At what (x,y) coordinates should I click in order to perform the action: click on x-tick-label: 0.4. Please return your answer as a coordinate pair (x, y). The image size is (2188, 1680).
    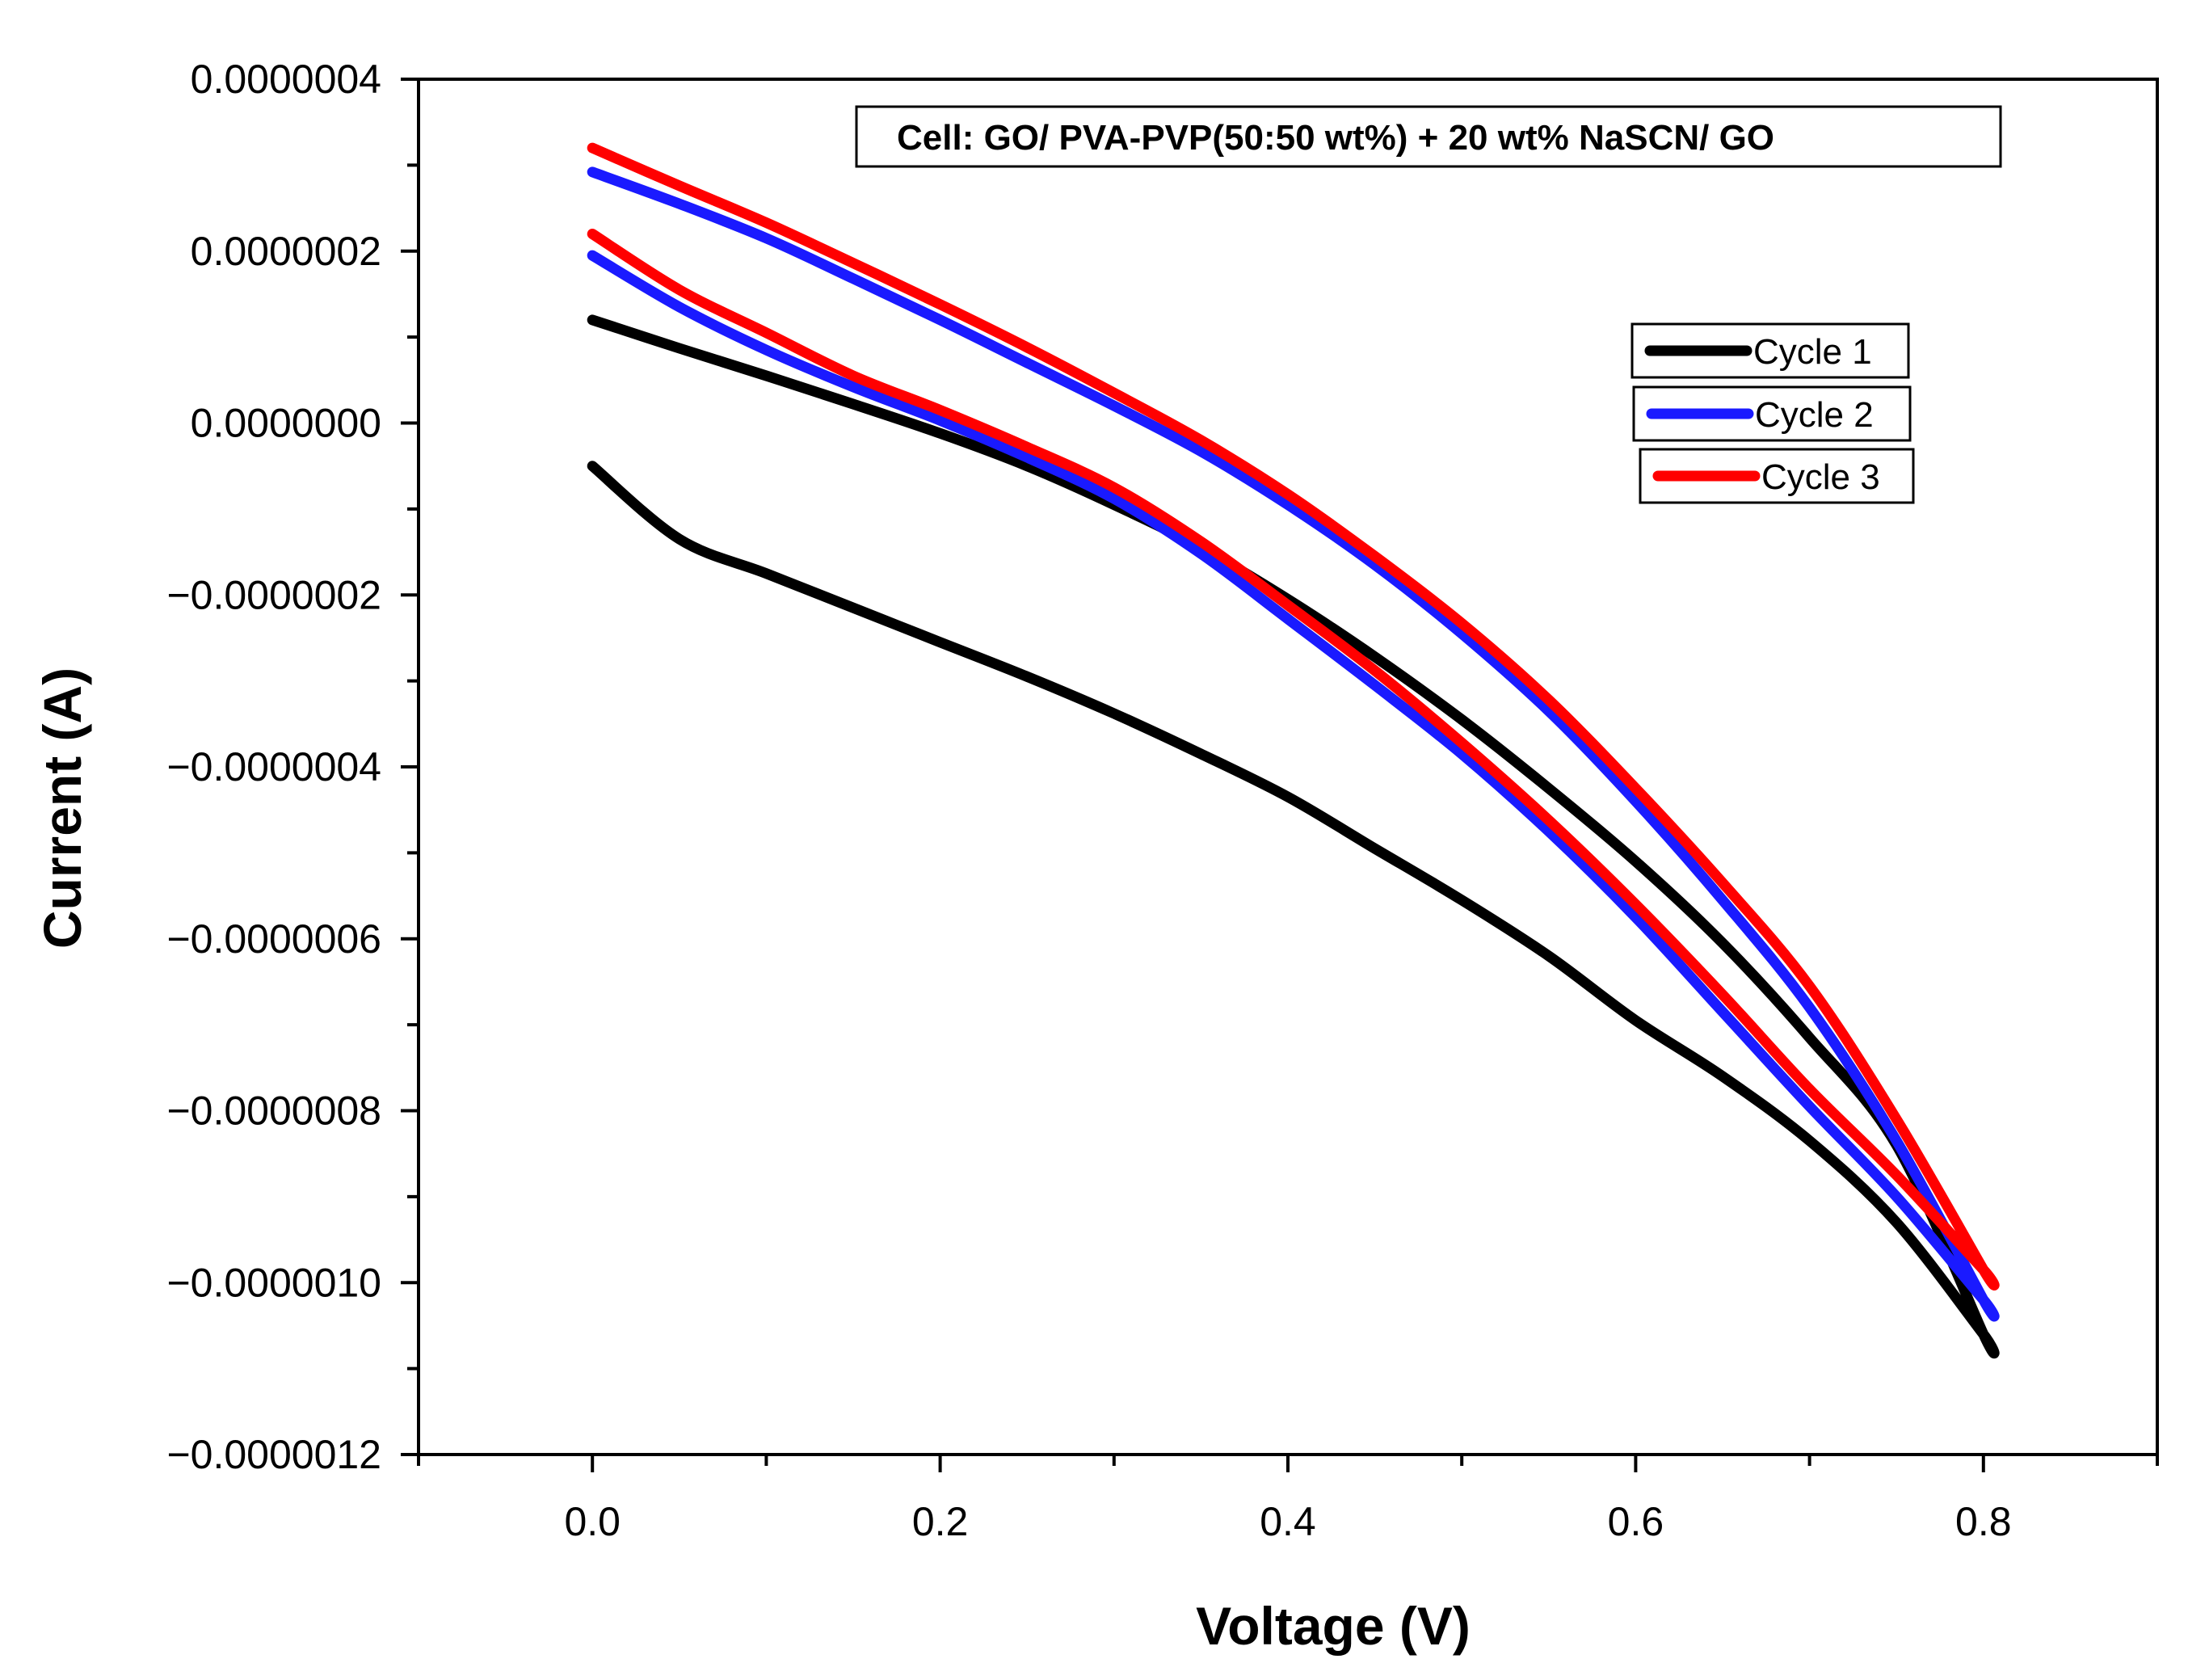
    Looking at the image, I should click on (1288, 1521).